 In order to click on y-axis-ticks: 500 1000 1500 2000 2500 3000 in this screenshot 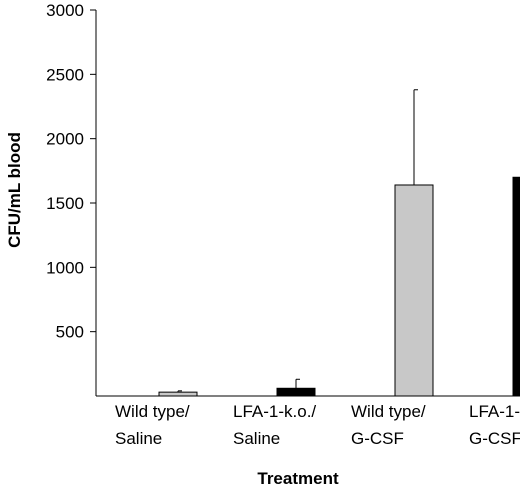, I will do `click(71, 171)`.